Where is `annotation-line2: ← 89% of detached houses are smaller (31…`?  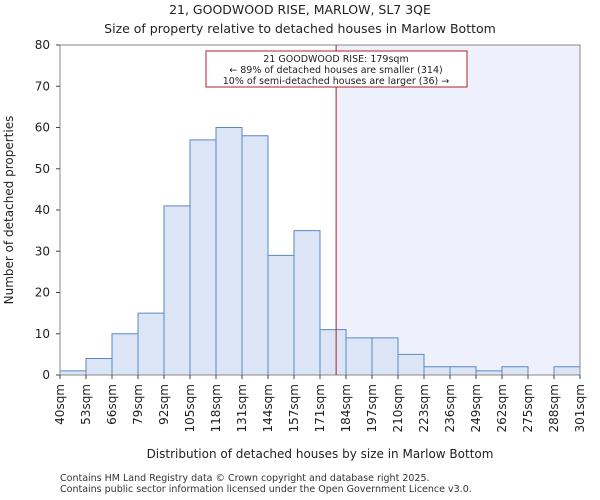 annotation-line2: ← 89% of detached houses are smaller (31… is located at coordinates (335, 70).